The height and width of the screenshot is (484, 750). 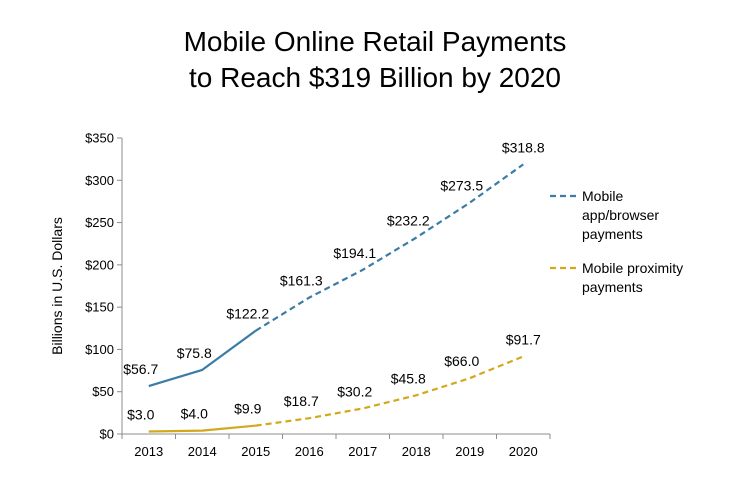 I want to click on series-1-line-projected, so click(x=389, y=247).